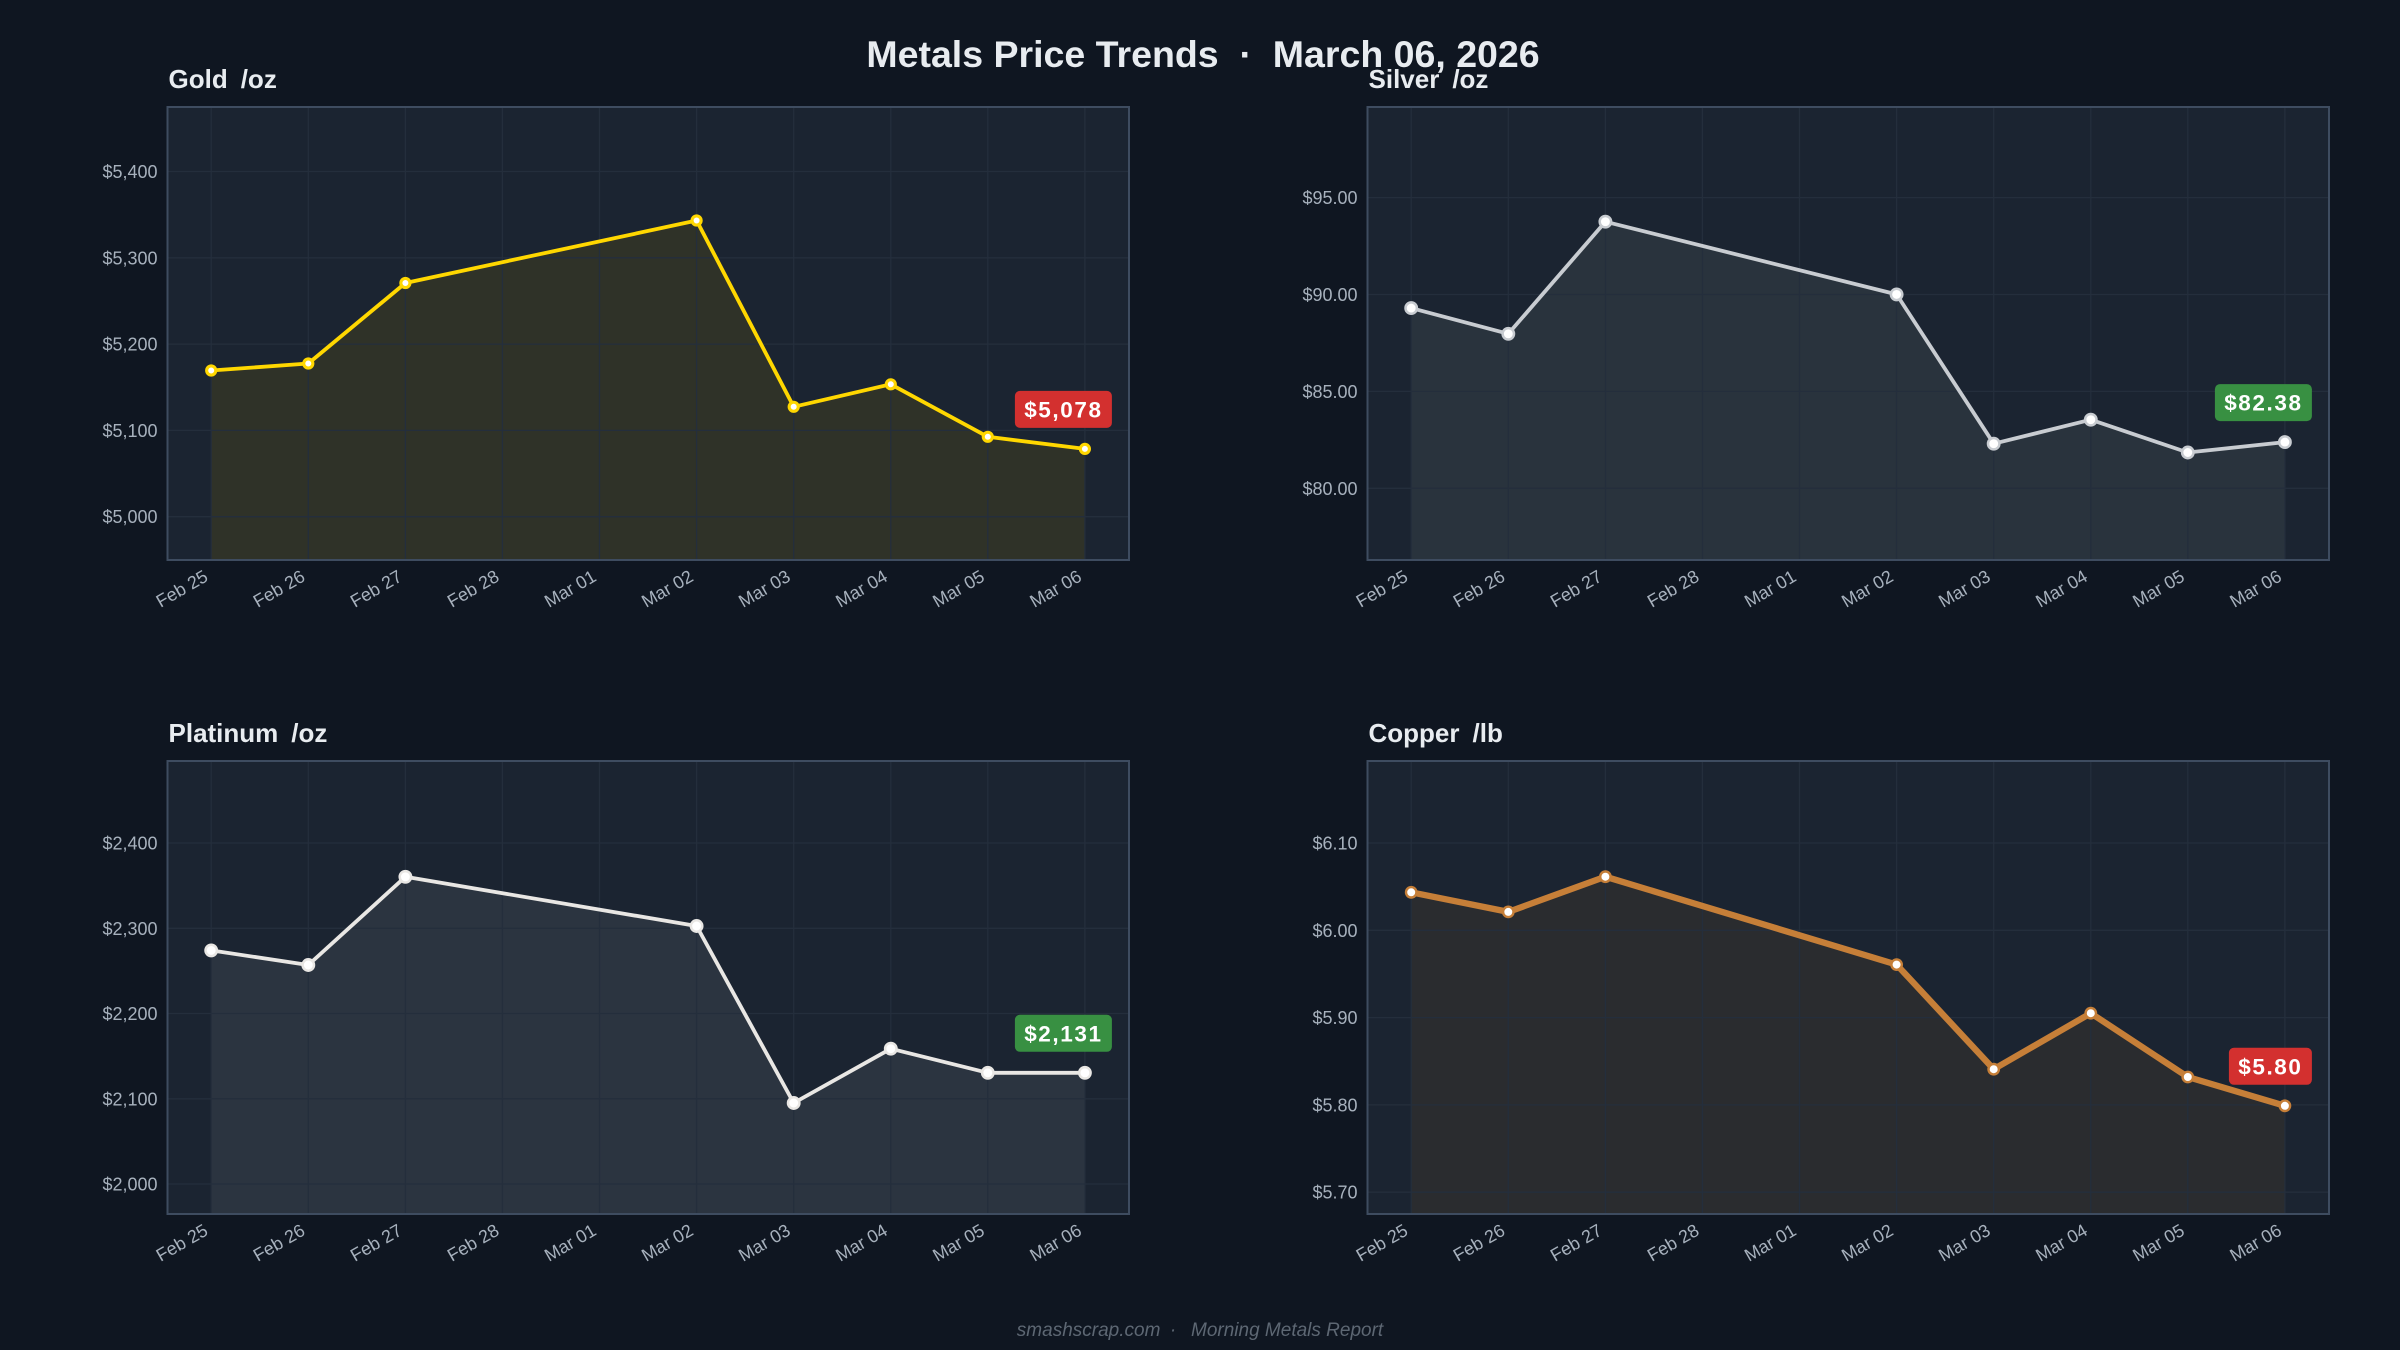 The height and width of the screenshot is (1350, 2400). What do you see at coordinates (129, 1014) in the screenshot?
I see `svg-text: $2,200` at bounding box center [129, 1014].